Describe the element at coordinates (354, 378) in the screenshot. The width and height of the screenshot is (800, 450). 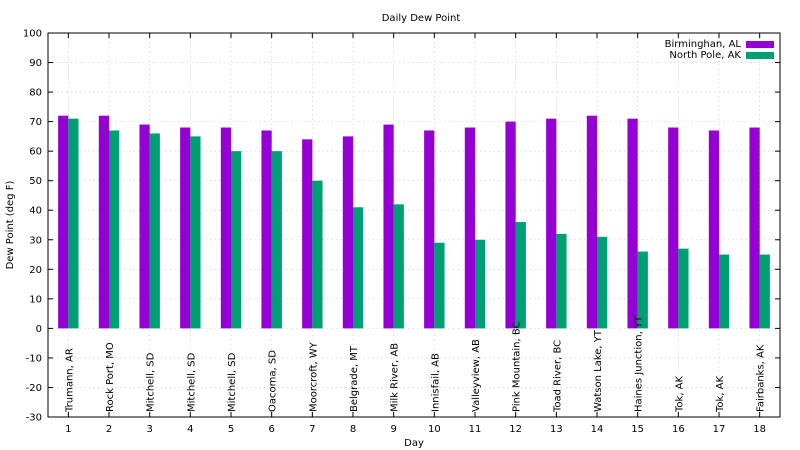
I see `location-label: Belgrade, MT` at that location.